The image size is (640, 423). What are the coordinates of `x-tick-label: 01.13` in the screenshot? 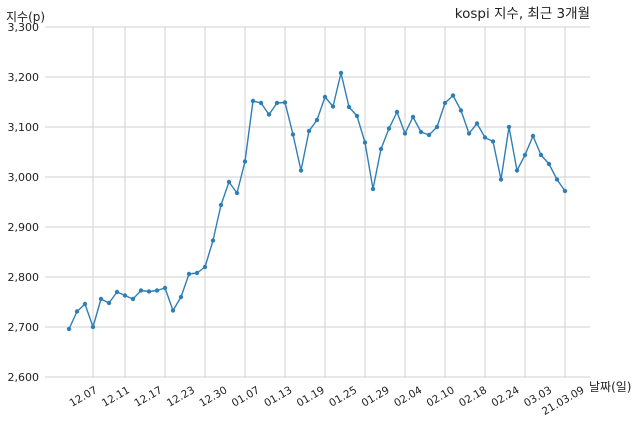 It's located at (278, 396).